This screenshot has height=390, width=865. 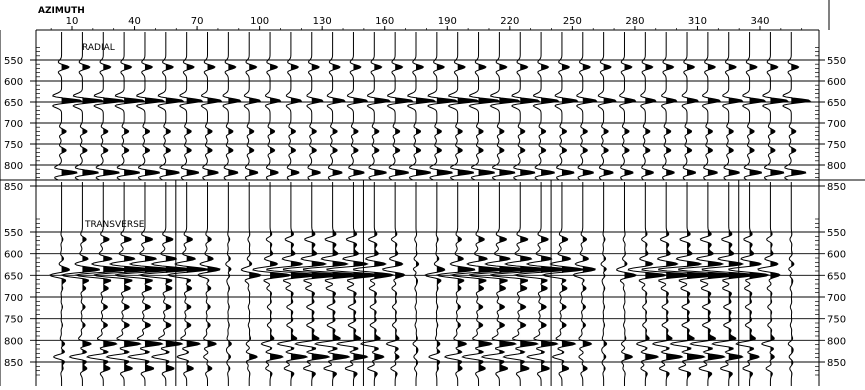 What do you see at coordinates (61, 11) in the screenshot?
I see `azimuth-axis-title: AZIMUTH` at bounding box center [61, 11].